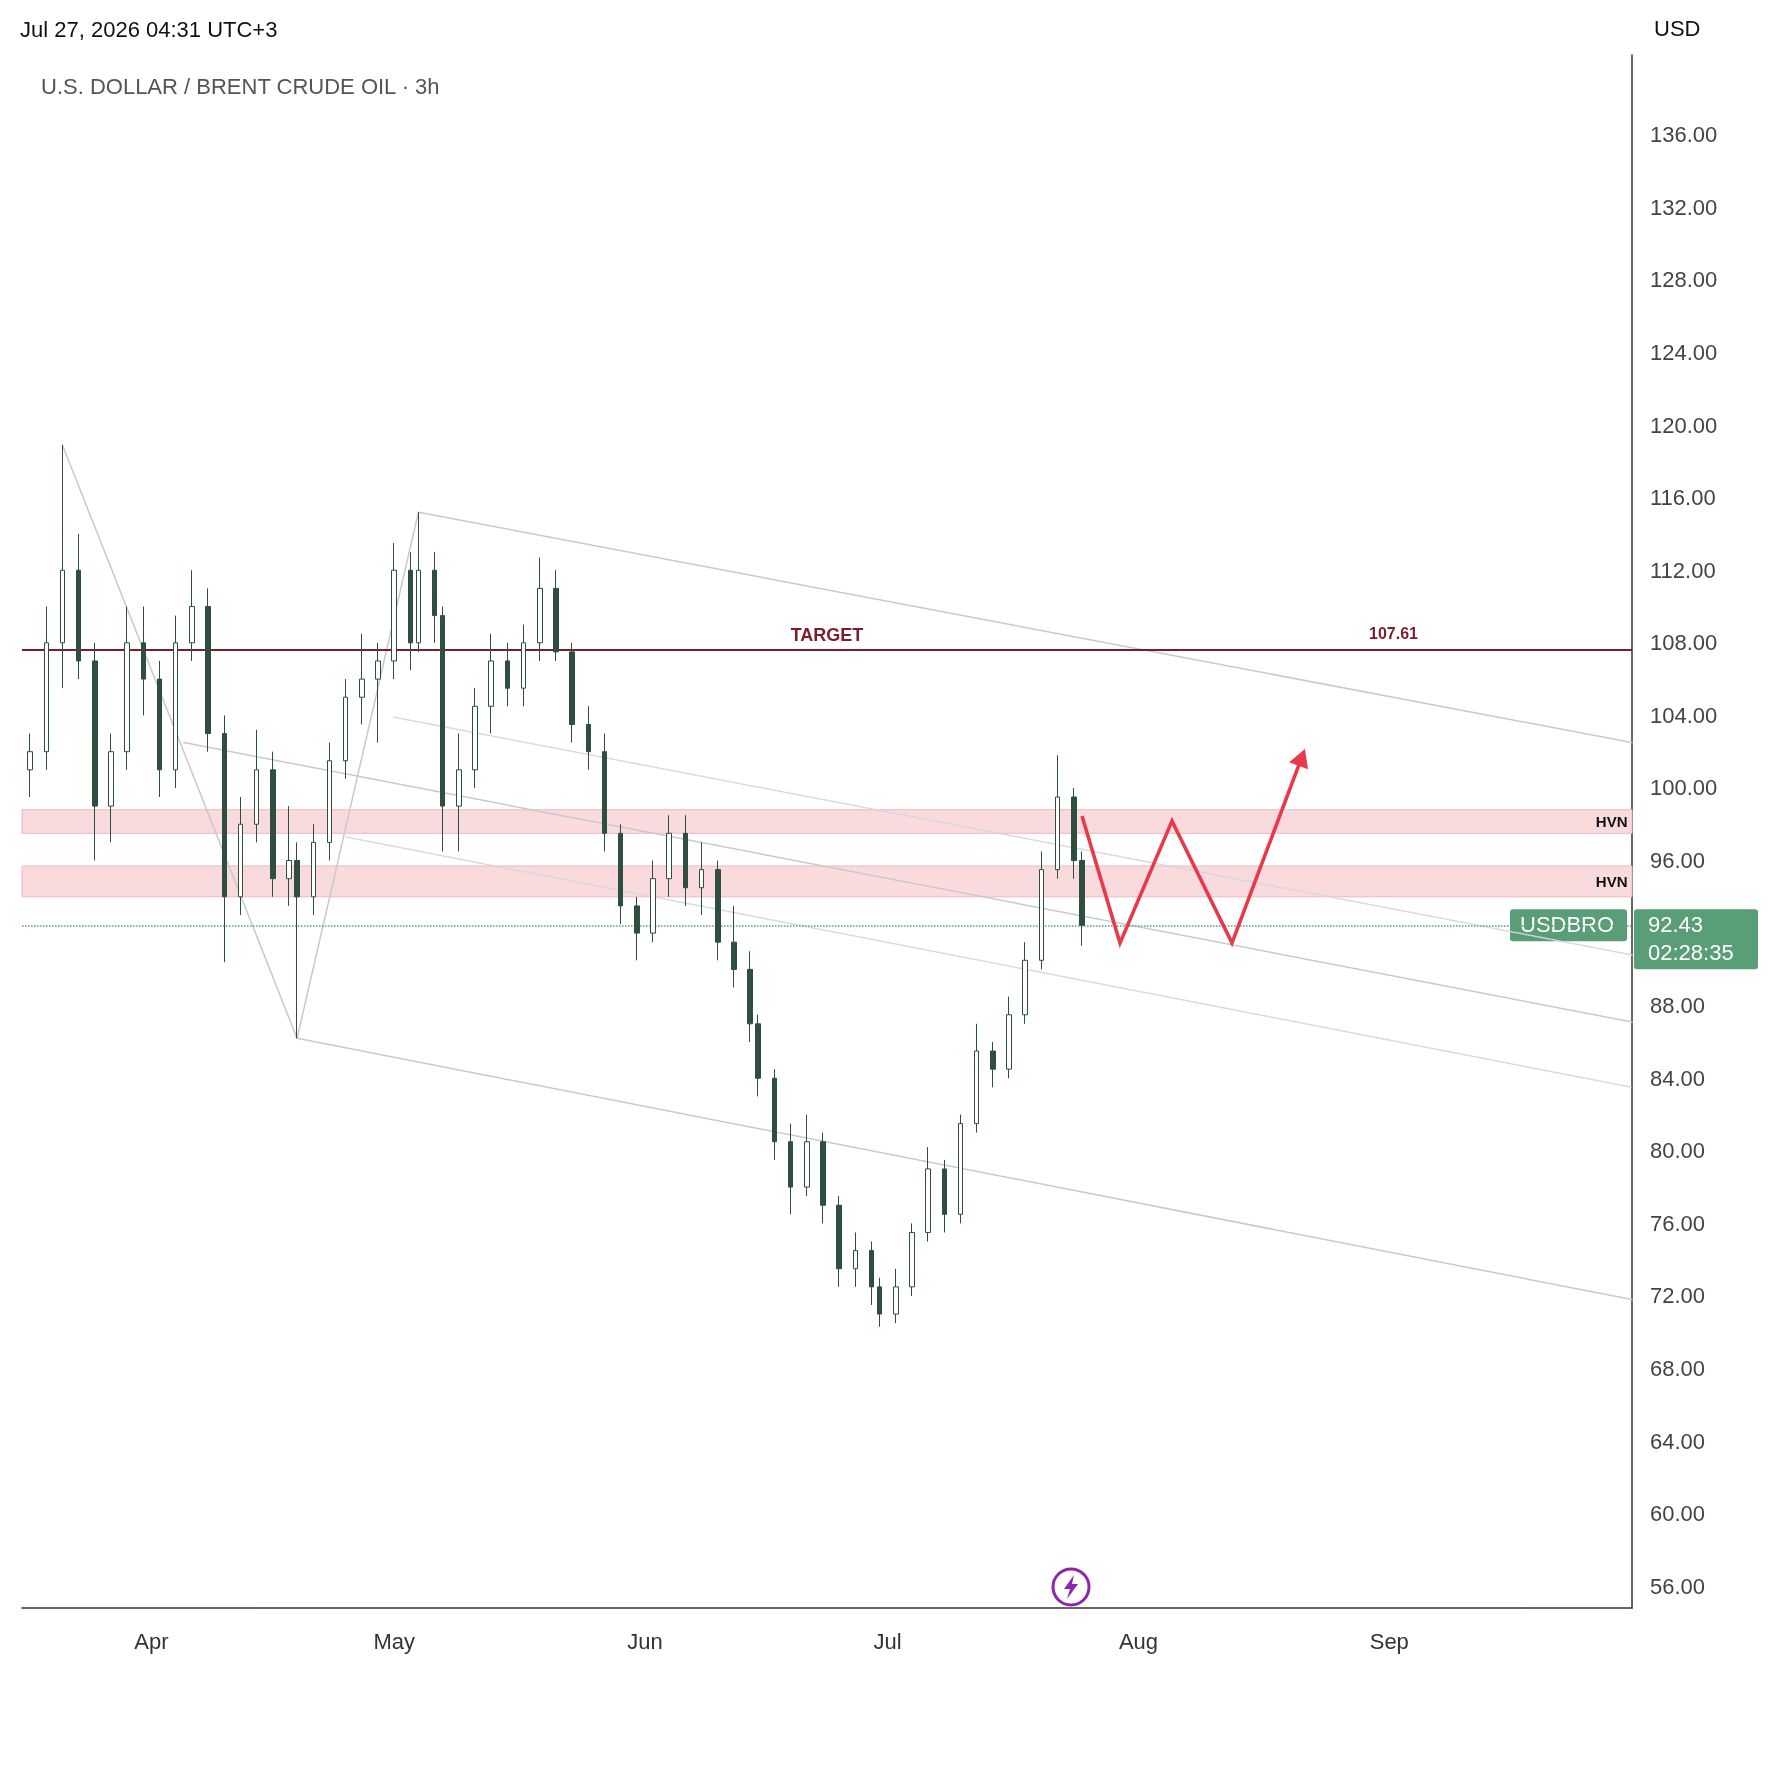  What do you see at coordinates (151, 1641) in the screenshot?
I see `x-tick-label: Apr` at bounding box center [151, 1641].